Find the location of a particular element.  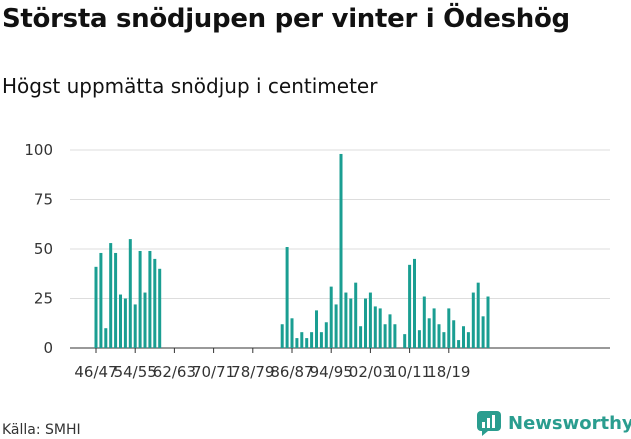

y-tick-label: 25 is located at coordinates (43, 299).